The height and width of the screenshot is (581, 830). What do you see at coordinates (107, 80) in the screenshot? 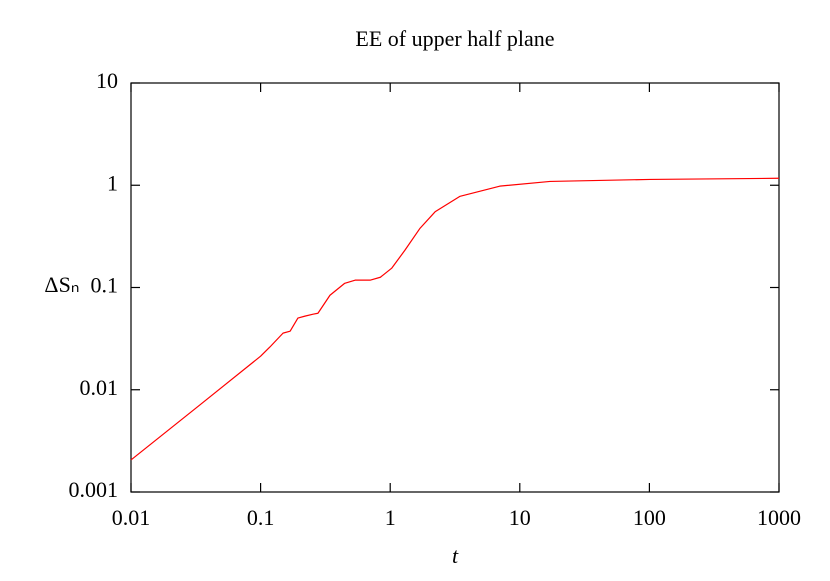
I see `y-tick-label: 10` at bounding box center [107, 80].